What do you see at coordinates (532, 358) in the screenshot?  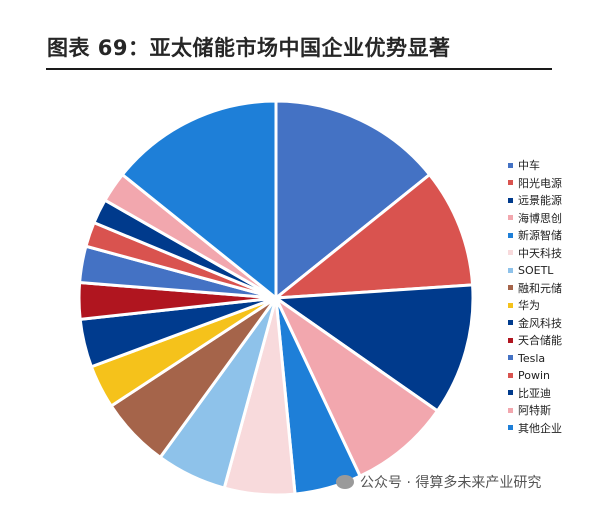 I see `legend-label: Tesla` at bounding box center [532, 358].